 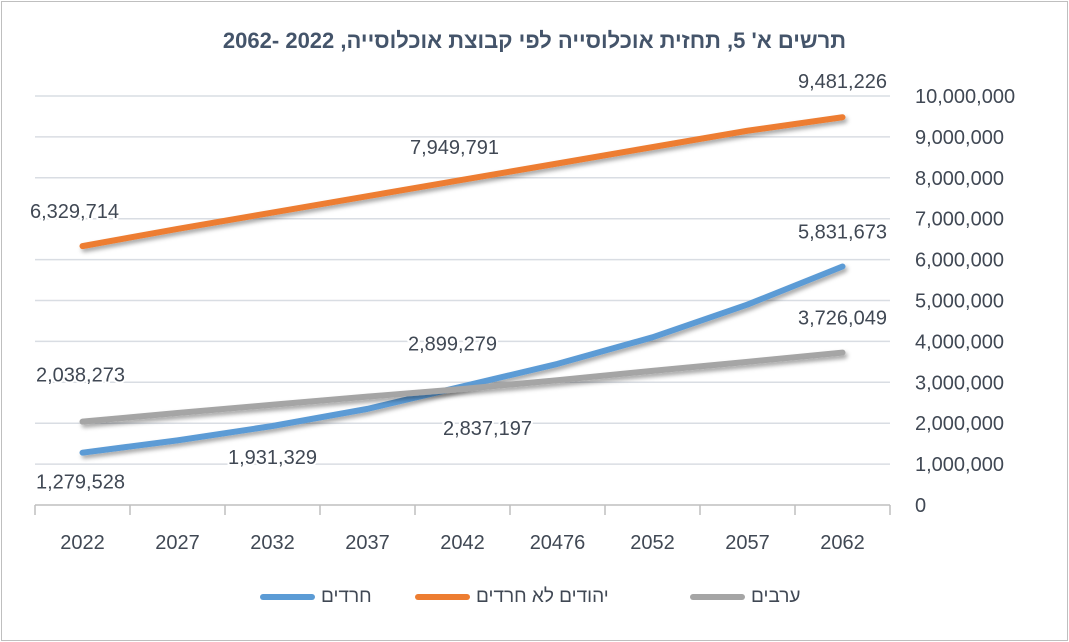 I want to click on data-label: 6,329,714, so click(x=74, y=212).